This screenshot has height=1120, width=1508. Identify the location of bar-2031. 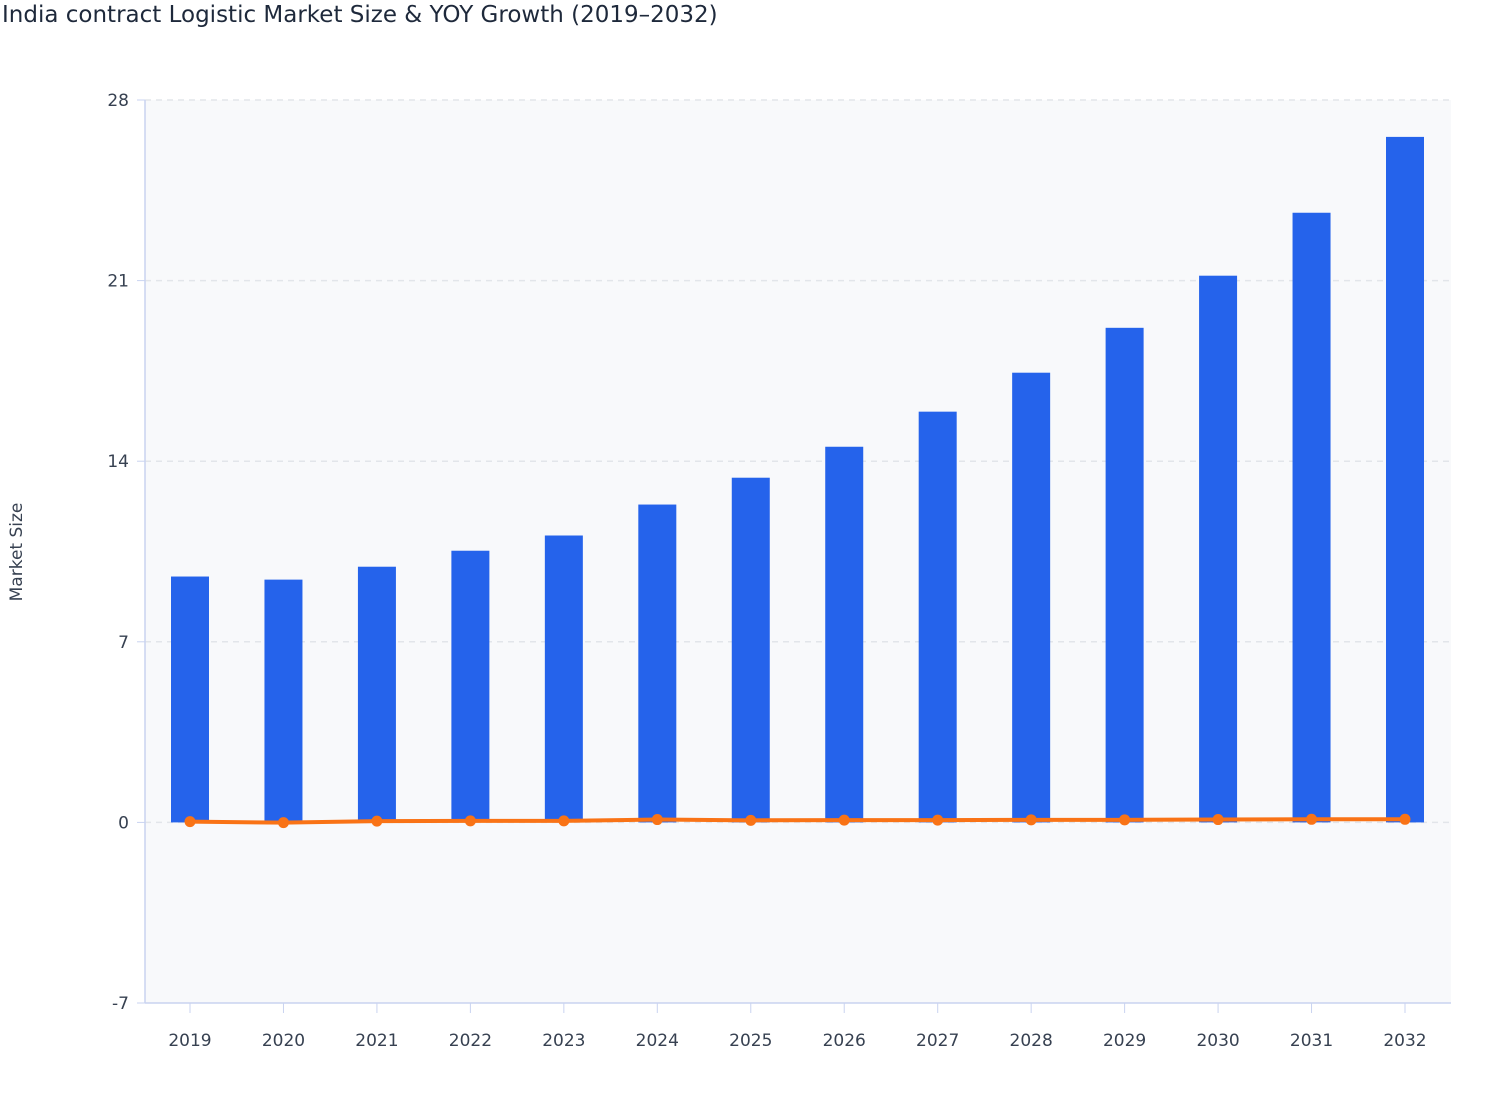
(1311, 517).